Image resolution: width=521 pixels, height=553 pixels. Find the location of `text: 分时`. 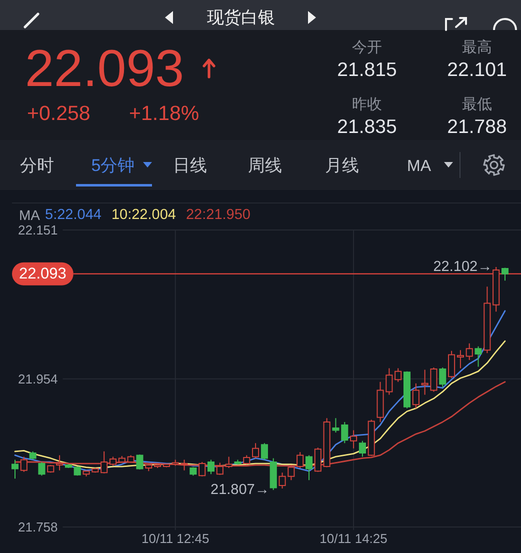

text: 分时 is located at coordinates (37, 165).